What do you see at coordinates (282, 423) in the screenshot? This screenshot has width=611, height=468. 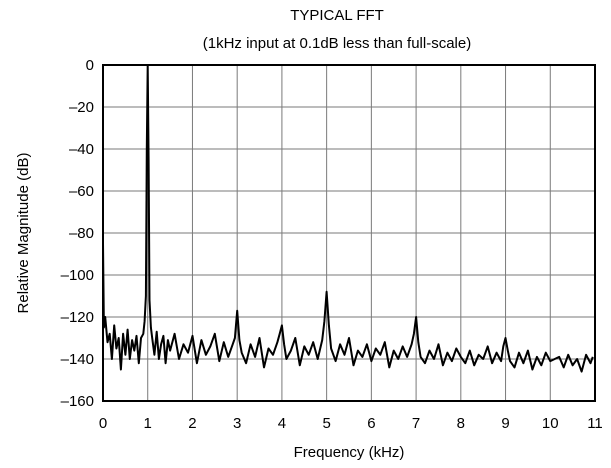 I see `x-tick-label: 4` at bounding box center [282, 423].